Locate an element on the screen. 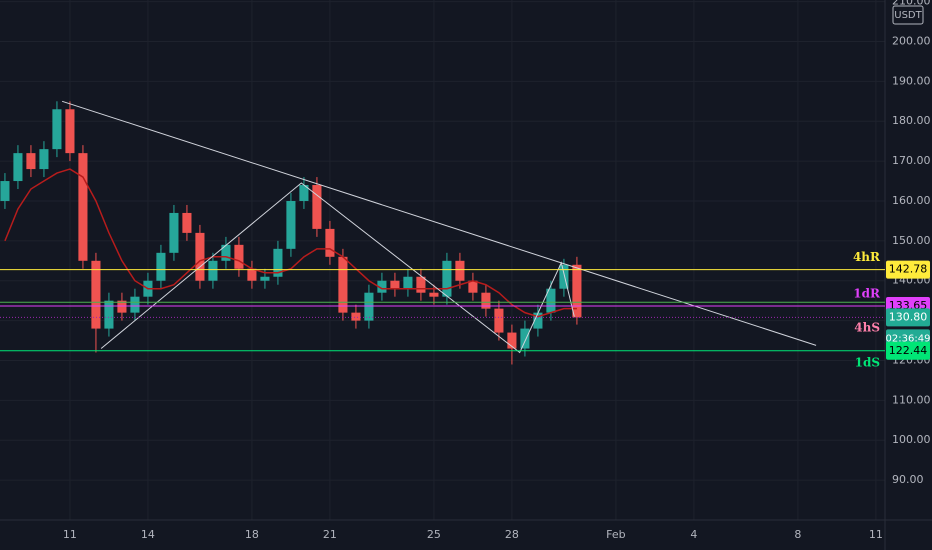  y-tick-label: 180.00 is located at coordinates (911, 120).